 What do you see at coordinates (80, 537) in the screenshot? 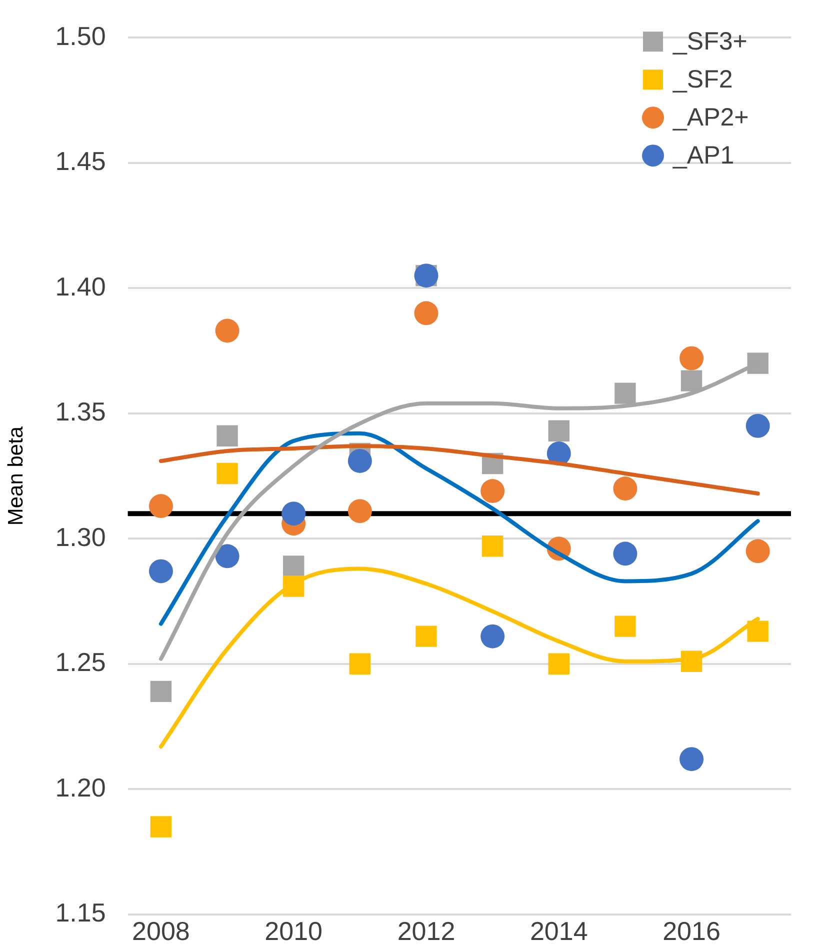
I see `y-tick-label: 1.30` at bounding box center [80, 537].